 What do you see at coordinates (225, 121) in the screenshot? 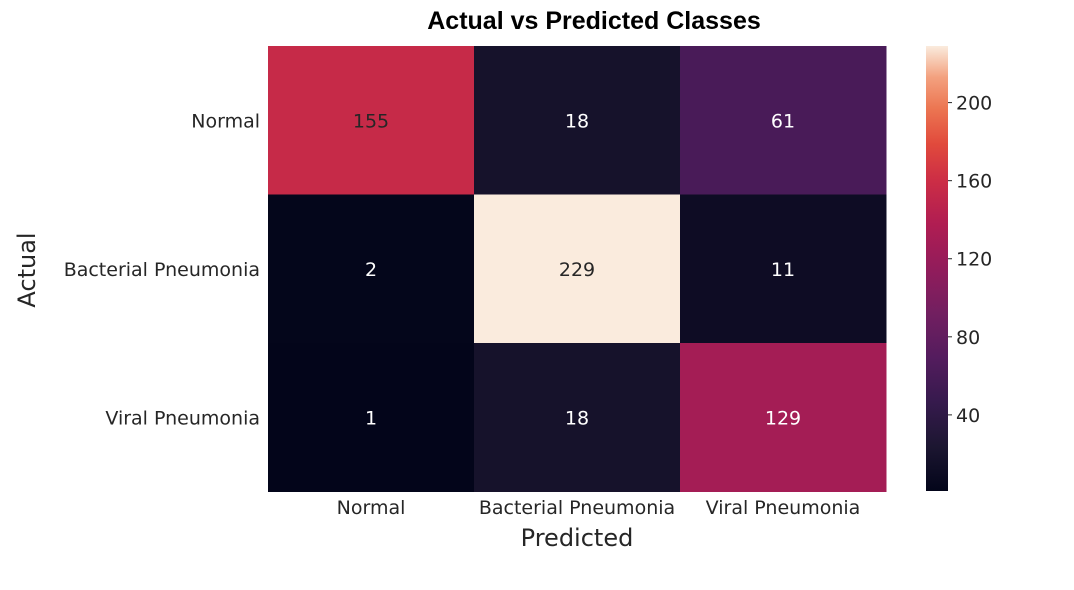
I see `y-tick-label: Normal` at bounding box center [225, 121].